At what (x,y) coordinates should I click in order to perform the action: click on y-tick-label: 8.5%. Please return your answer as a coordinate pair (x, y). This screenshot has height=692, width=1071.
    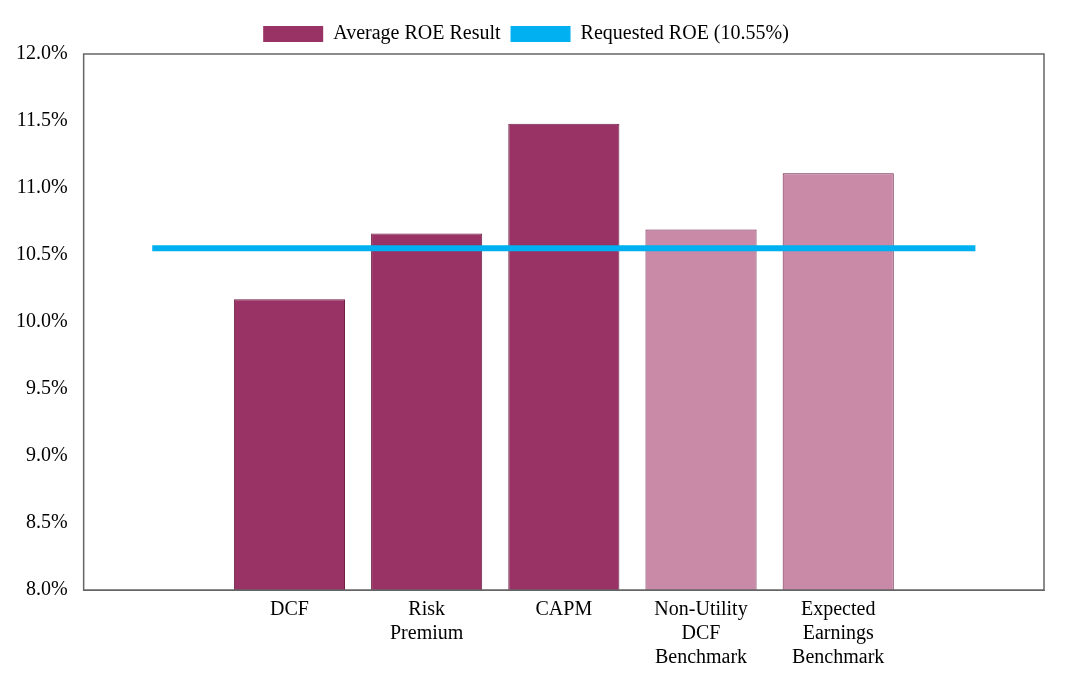
    Looking at the image, I should click on (46, 521).